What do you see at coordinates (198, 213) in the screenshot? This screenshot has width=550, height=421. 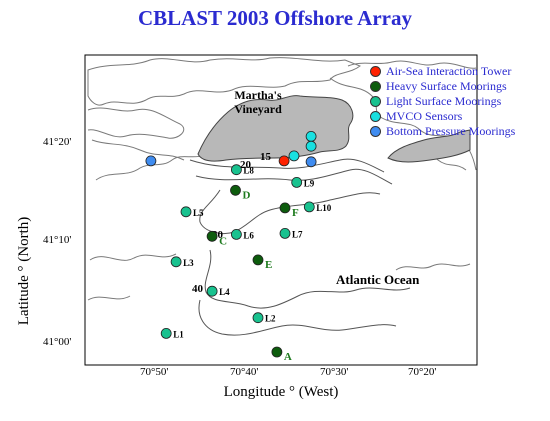 I see `station-label-l5: L5` at bounding box center [198, 213].